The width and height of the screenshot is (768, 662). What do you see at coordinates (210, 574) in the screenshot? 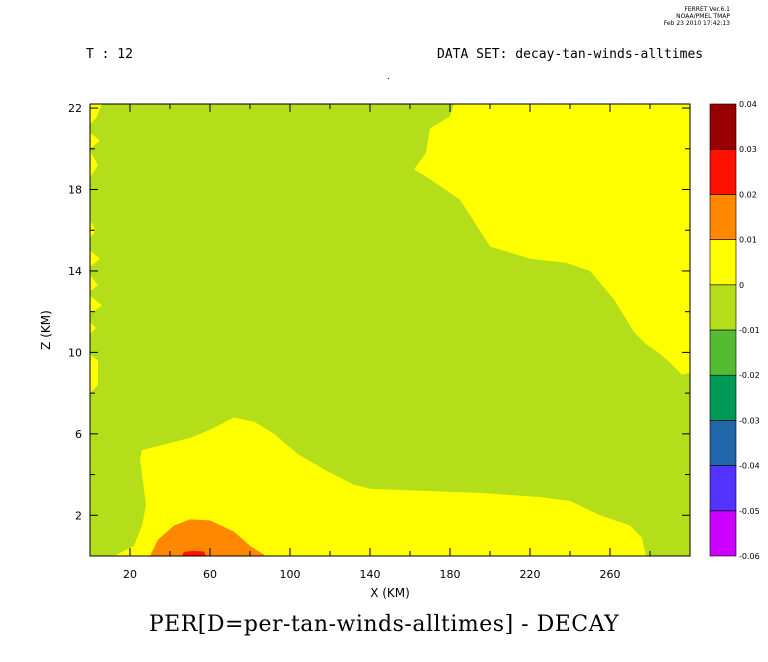
I see `x-tick-label-60: 60` at bounding box center [210, 574].